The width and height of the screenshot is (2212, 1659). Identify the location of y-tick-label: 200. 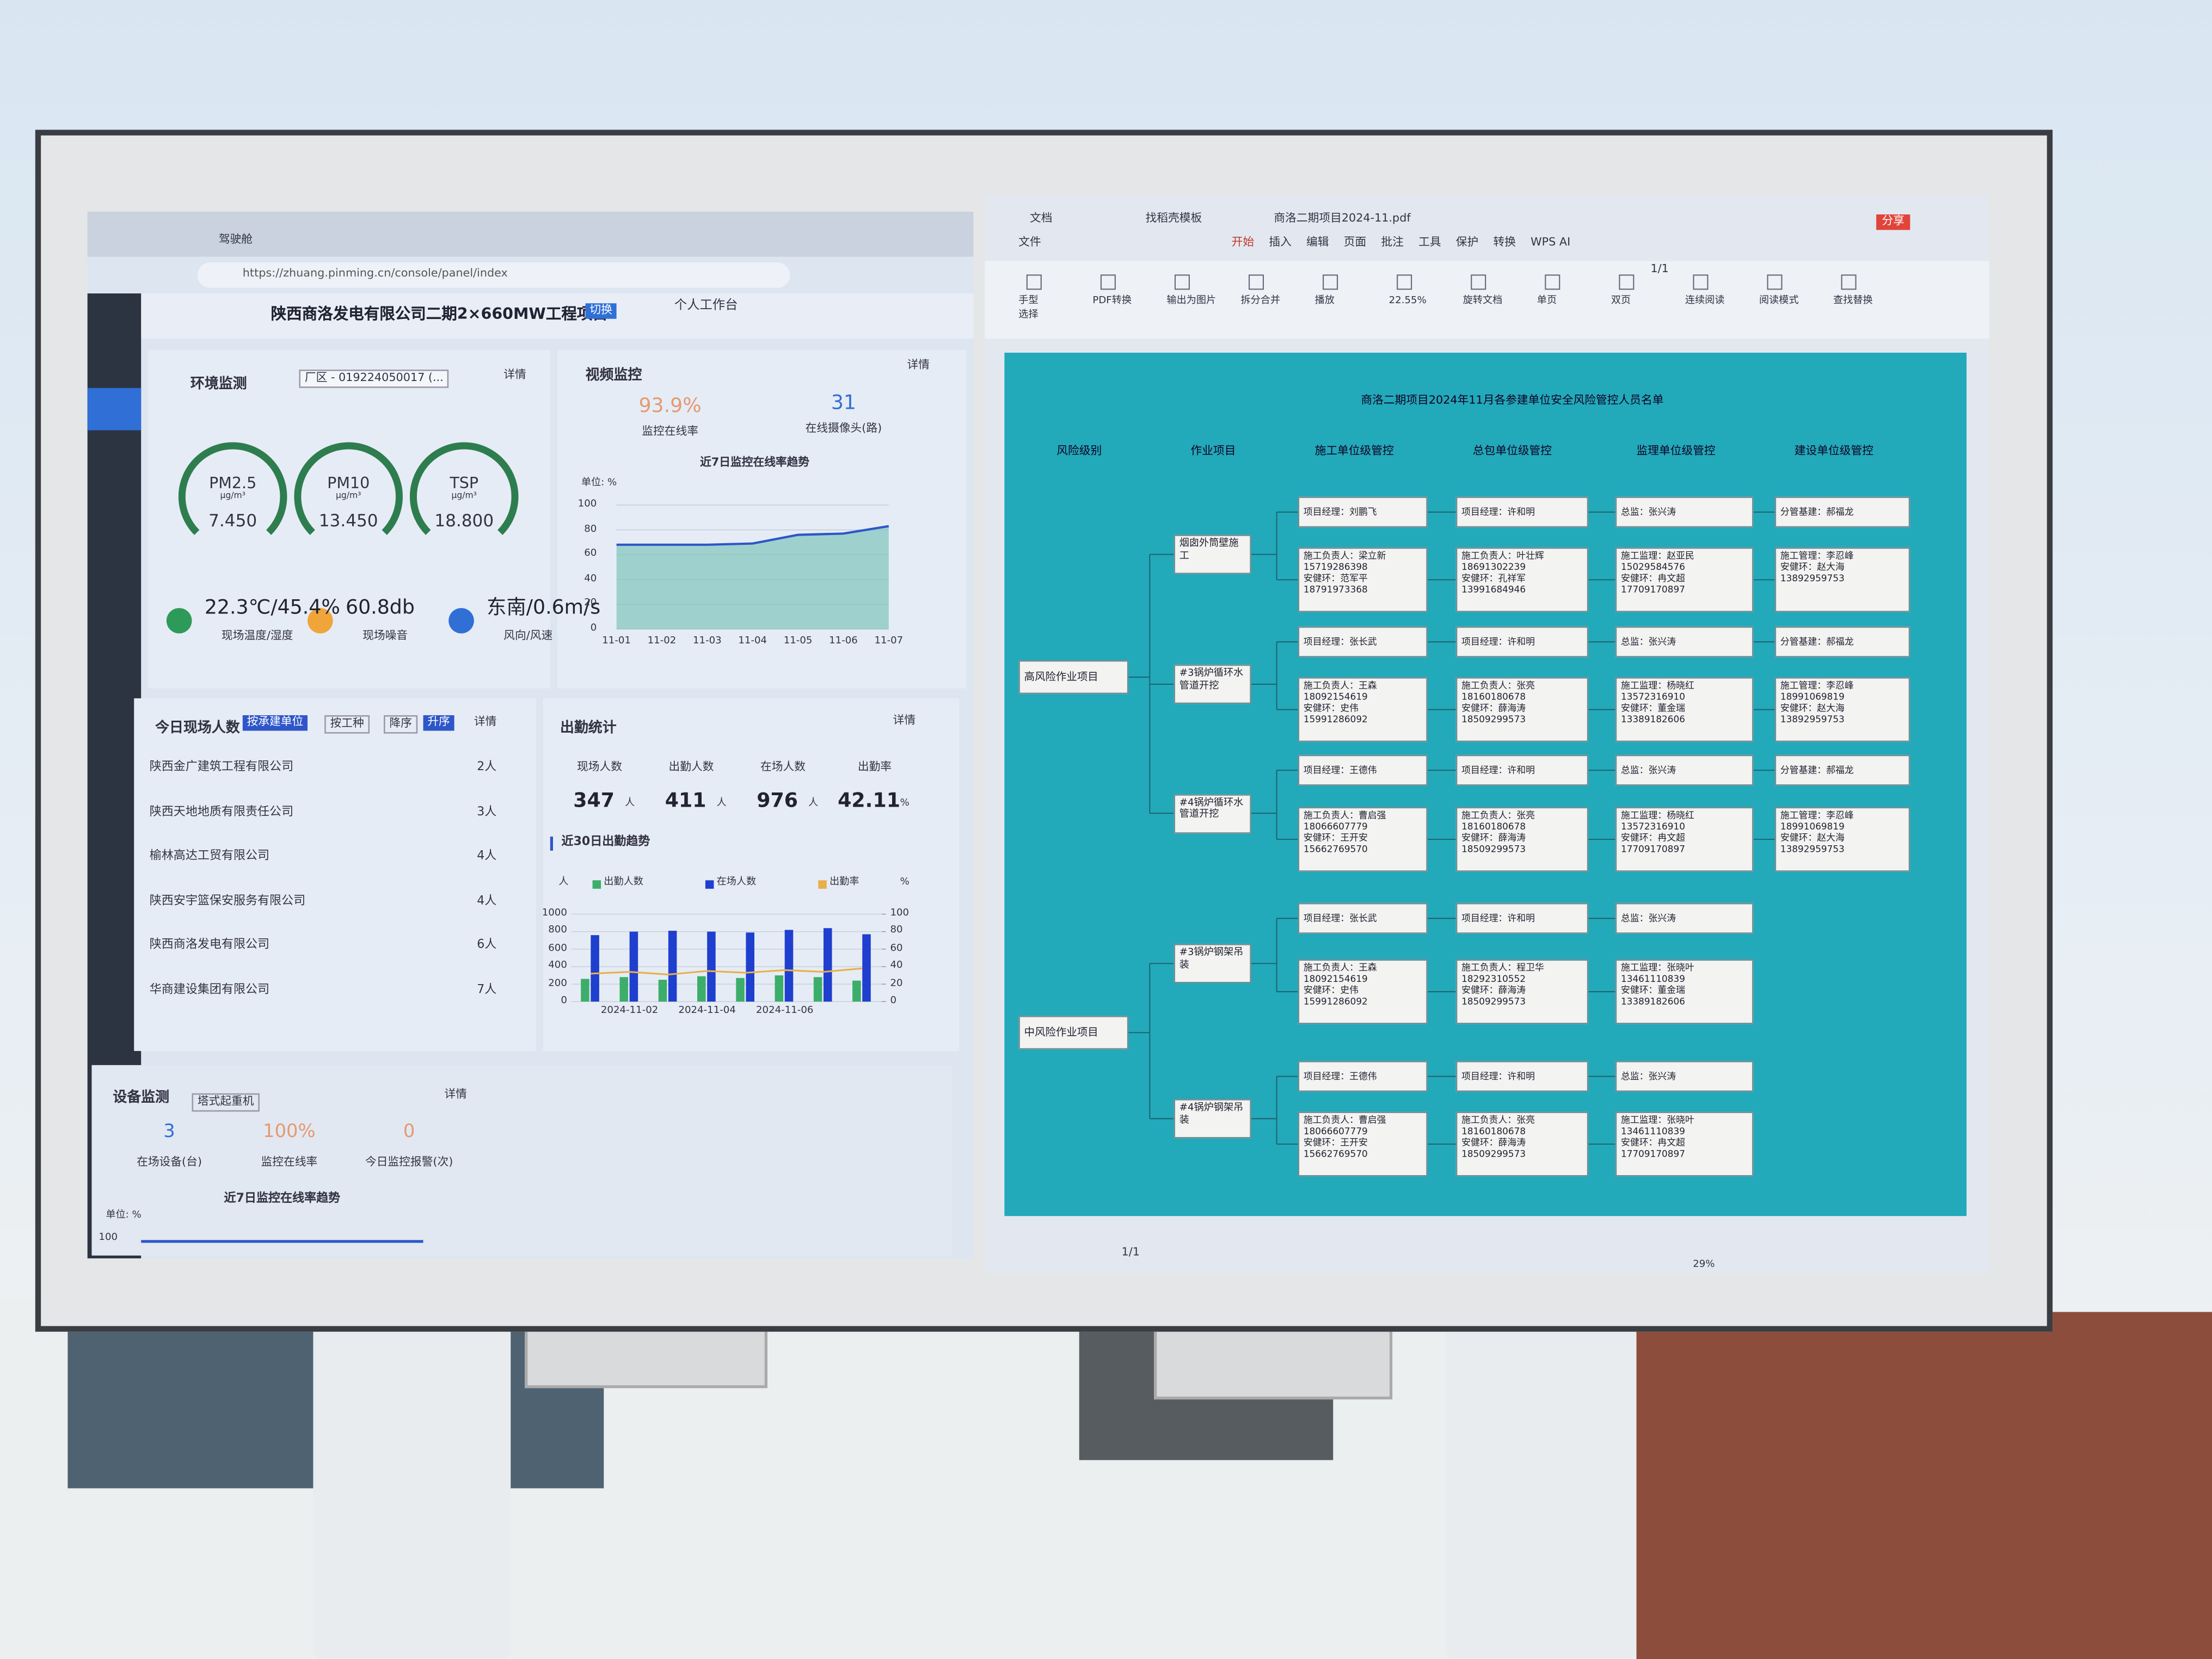
(557, 983).